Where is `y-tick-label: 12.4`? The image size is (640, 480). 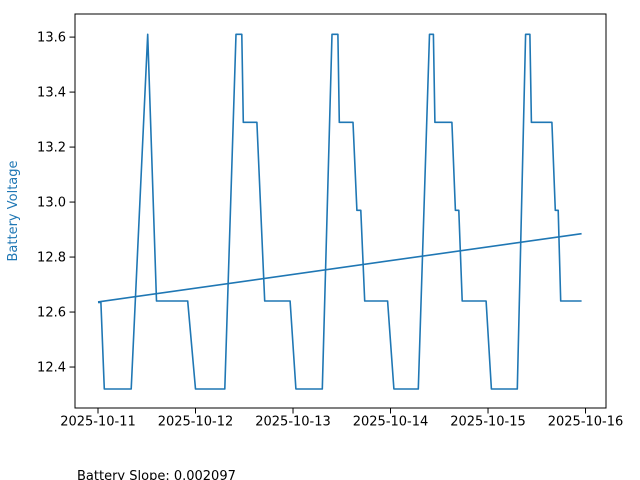
y-tick-label: 12.4 is located at coordinates (51, 368).